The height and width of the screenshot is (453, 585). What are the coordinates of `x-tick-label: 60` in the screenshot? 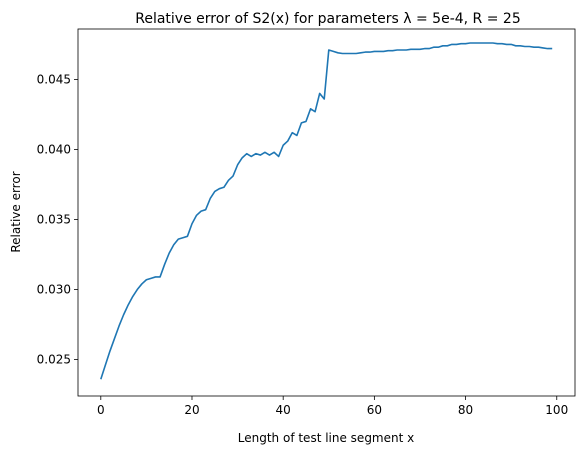 It's located at (374, 410).